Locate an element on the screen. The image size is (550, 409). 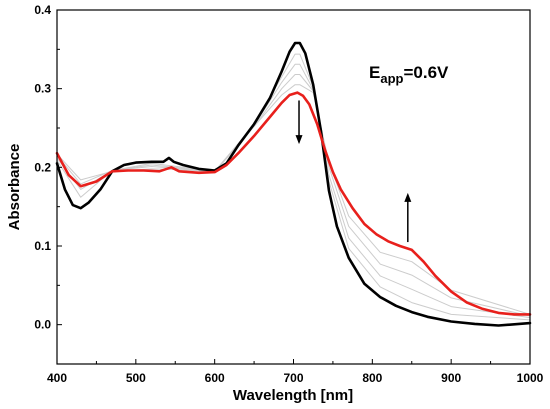
x-tick-label: 800 is located at coordinates (372, 378).